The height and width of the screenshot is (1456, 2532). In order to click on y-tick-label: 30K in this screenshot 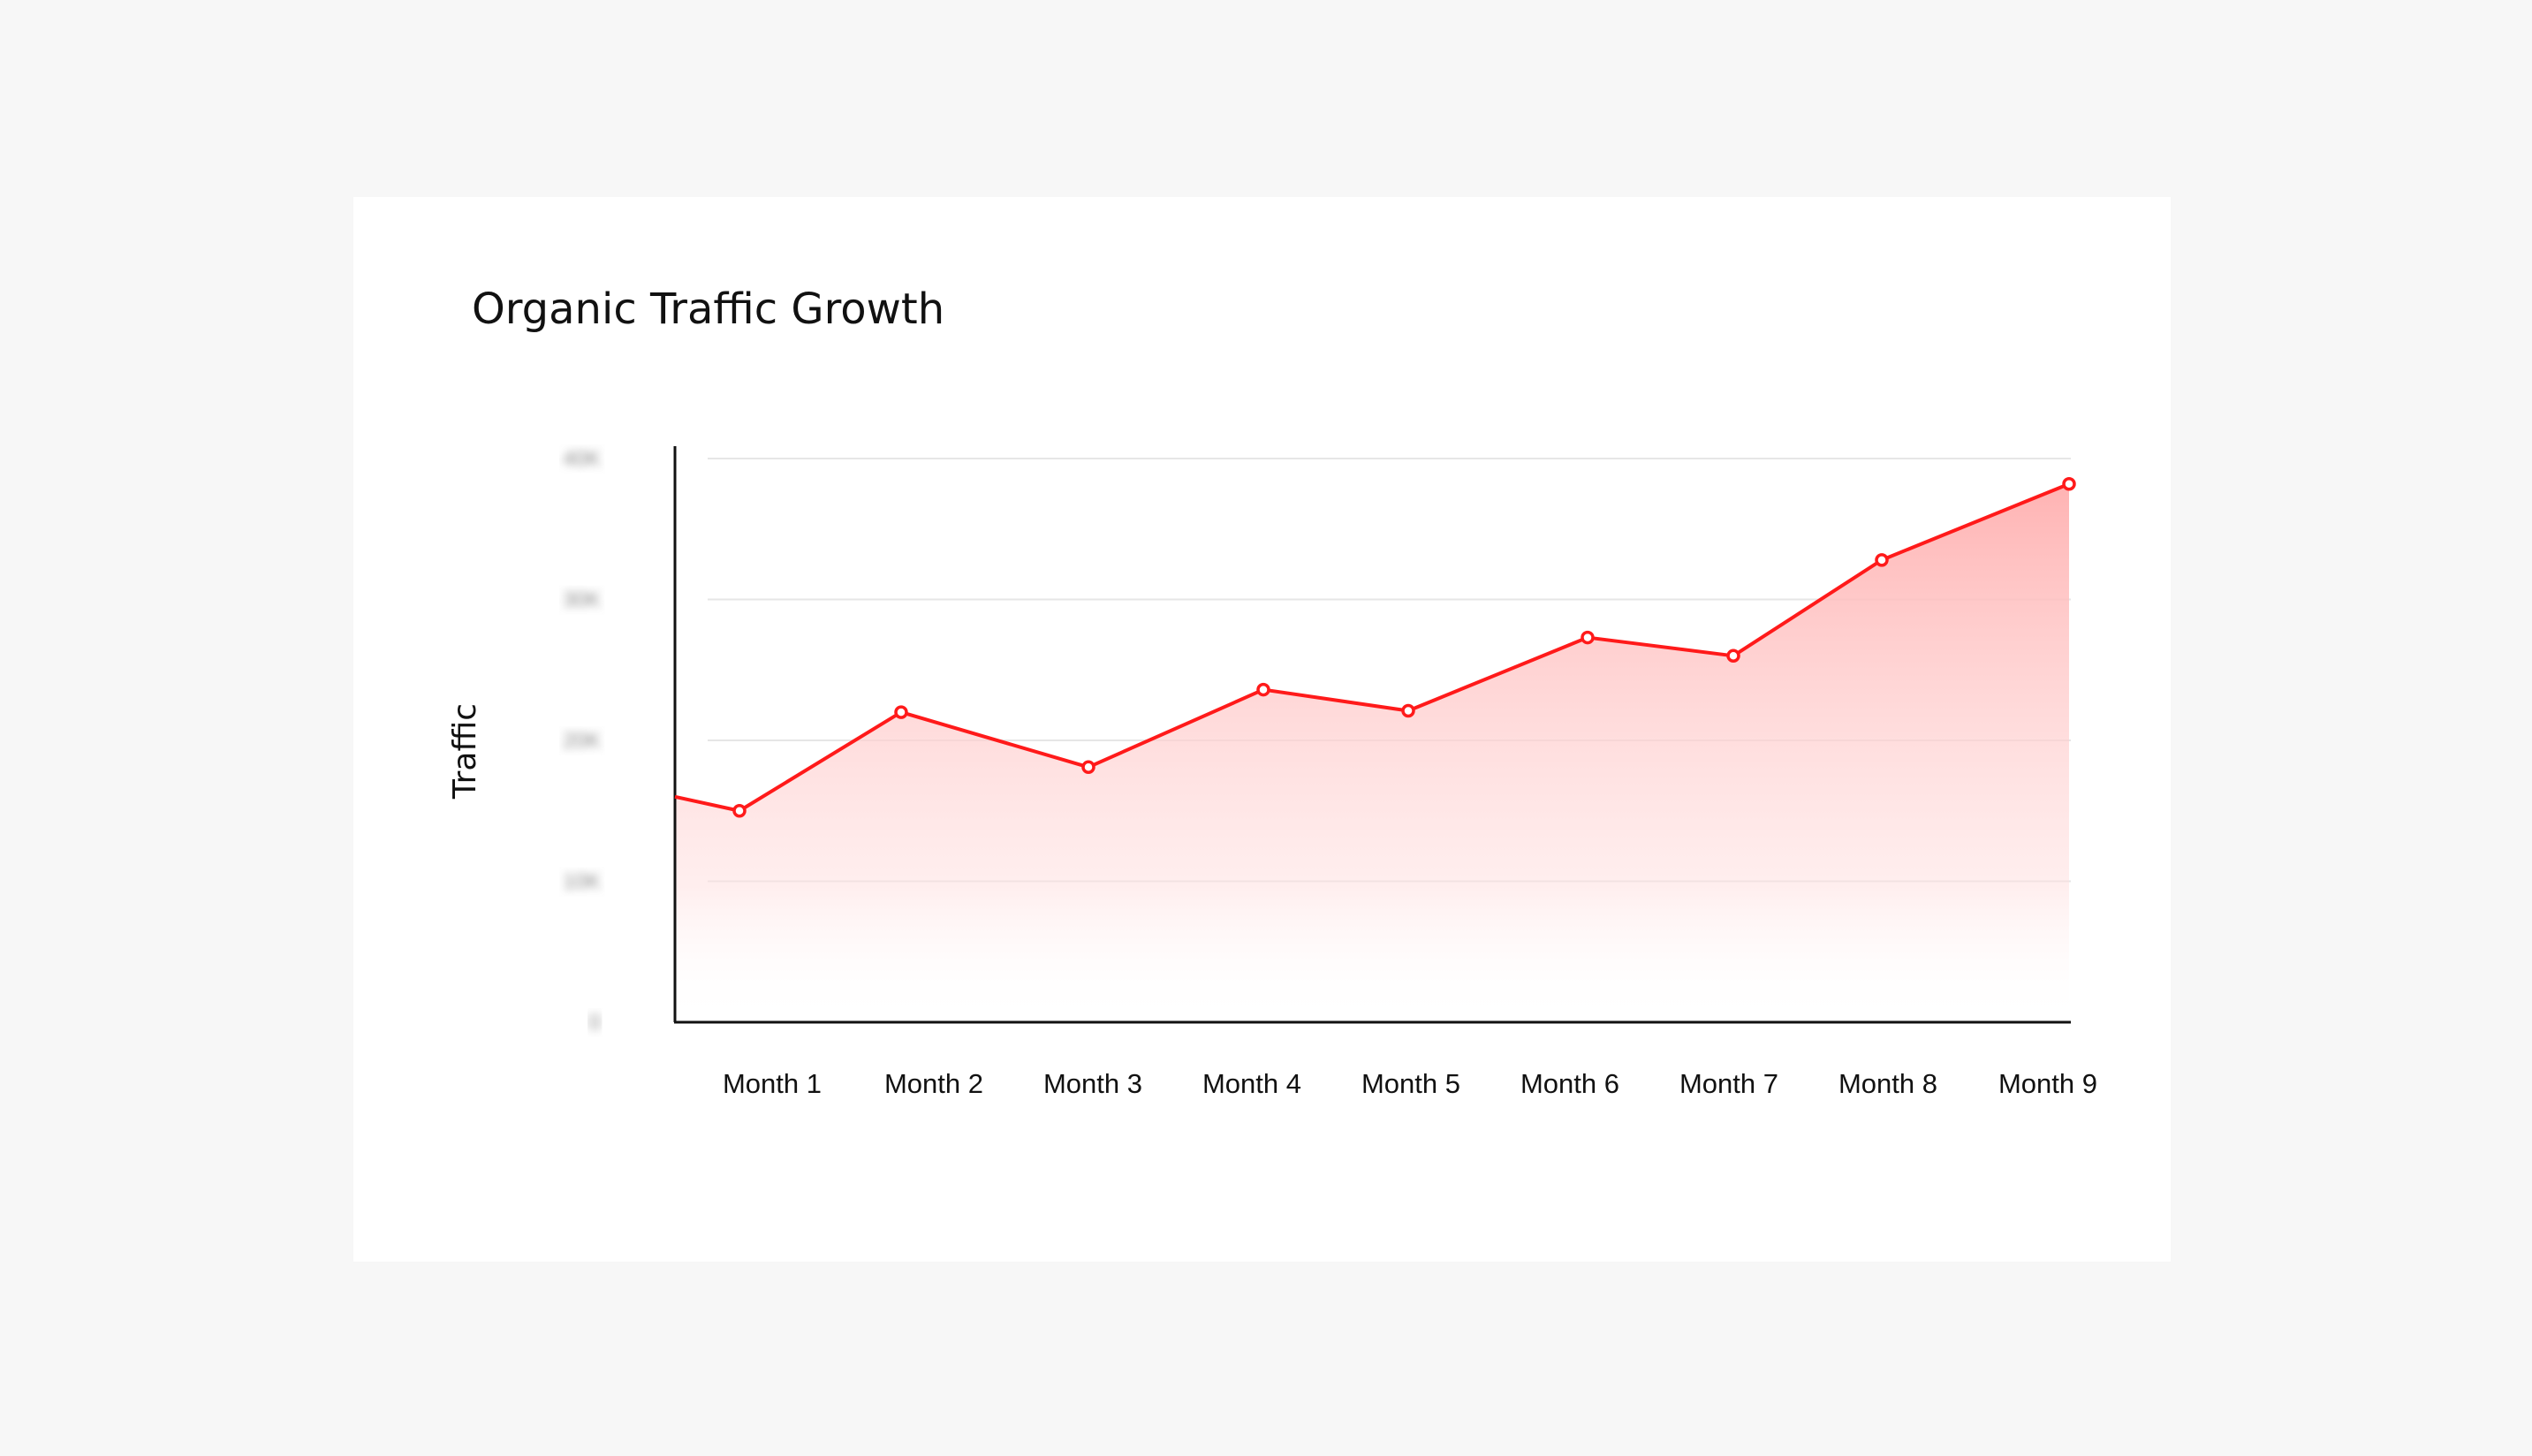, I will do `click(582, 600)`.